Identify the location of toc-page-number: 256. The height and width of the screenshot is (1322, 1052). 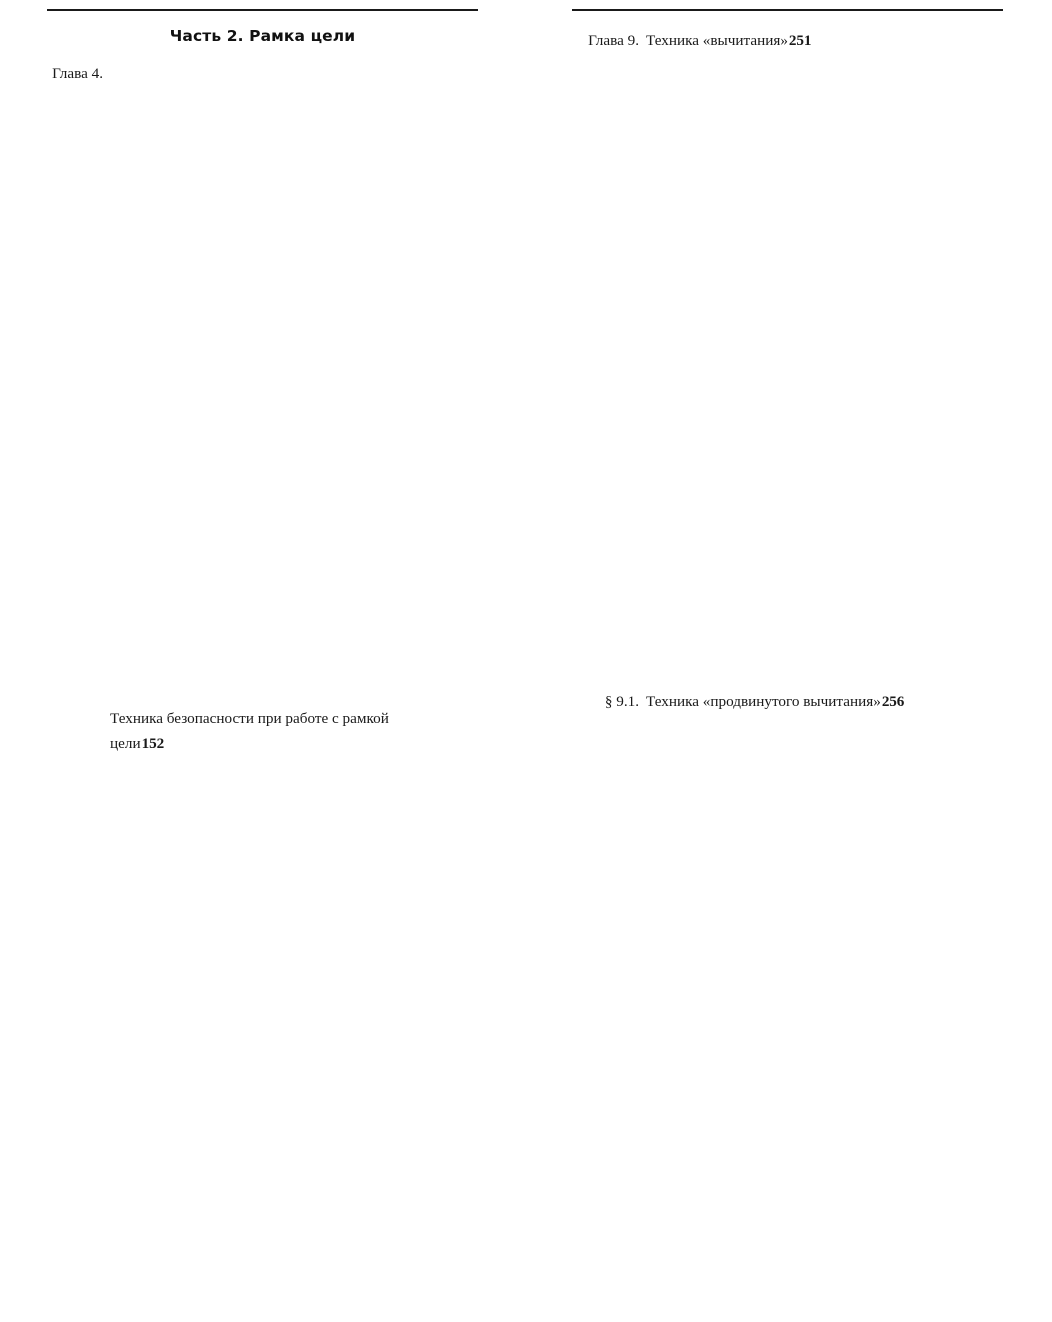
(967, 1006).